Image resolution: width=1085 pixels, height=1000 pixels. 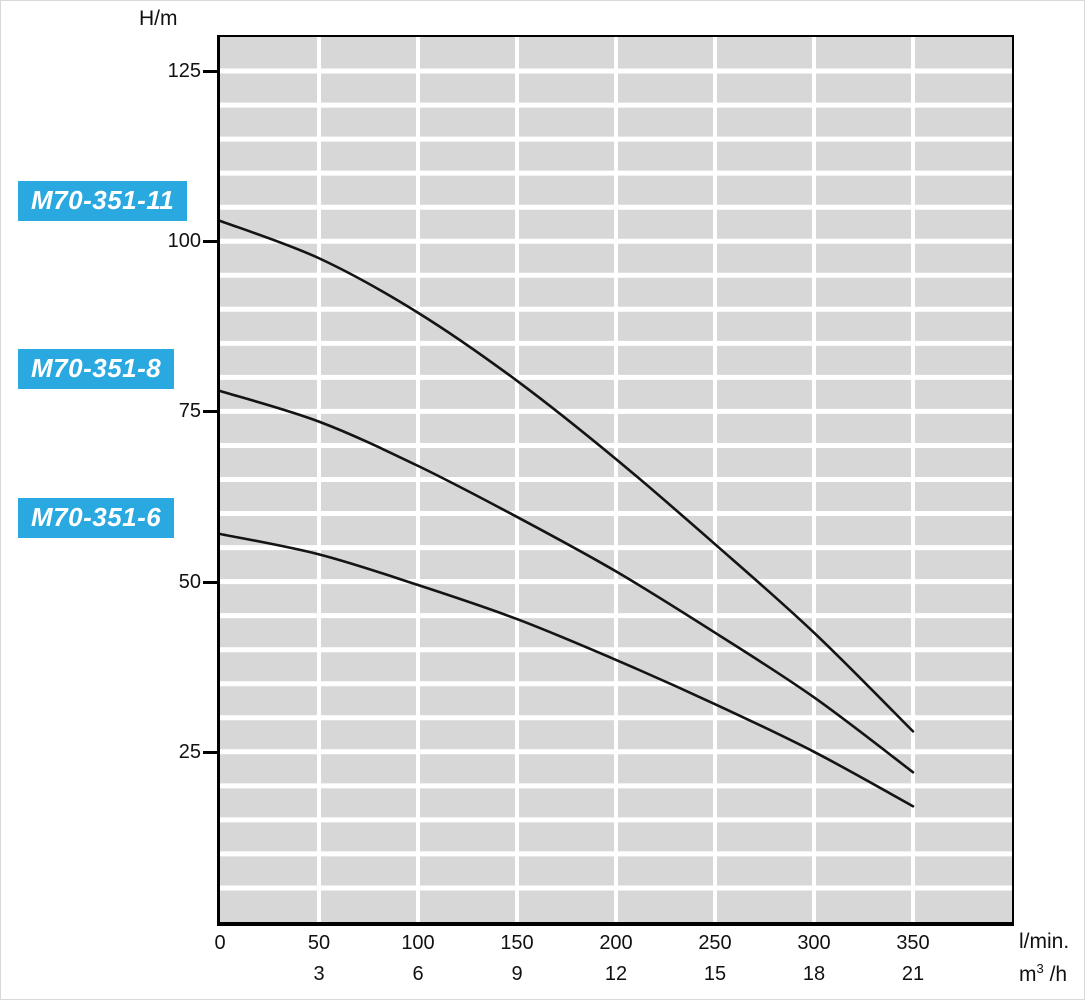 What do you see at coordinates (1055, 974) in the screenshot?
I see `m3h-unit-rest: /h` at bounding box center [1055, 974].